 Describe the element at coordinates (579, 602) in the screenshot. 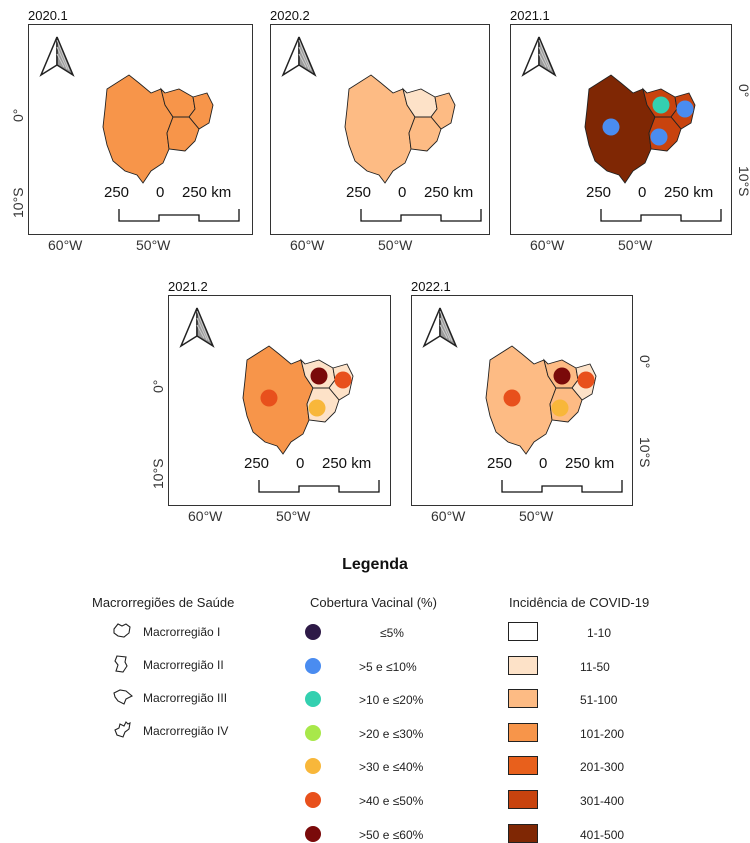

I see `incidence-legend-title: Incidência de COVID-19` at that location.